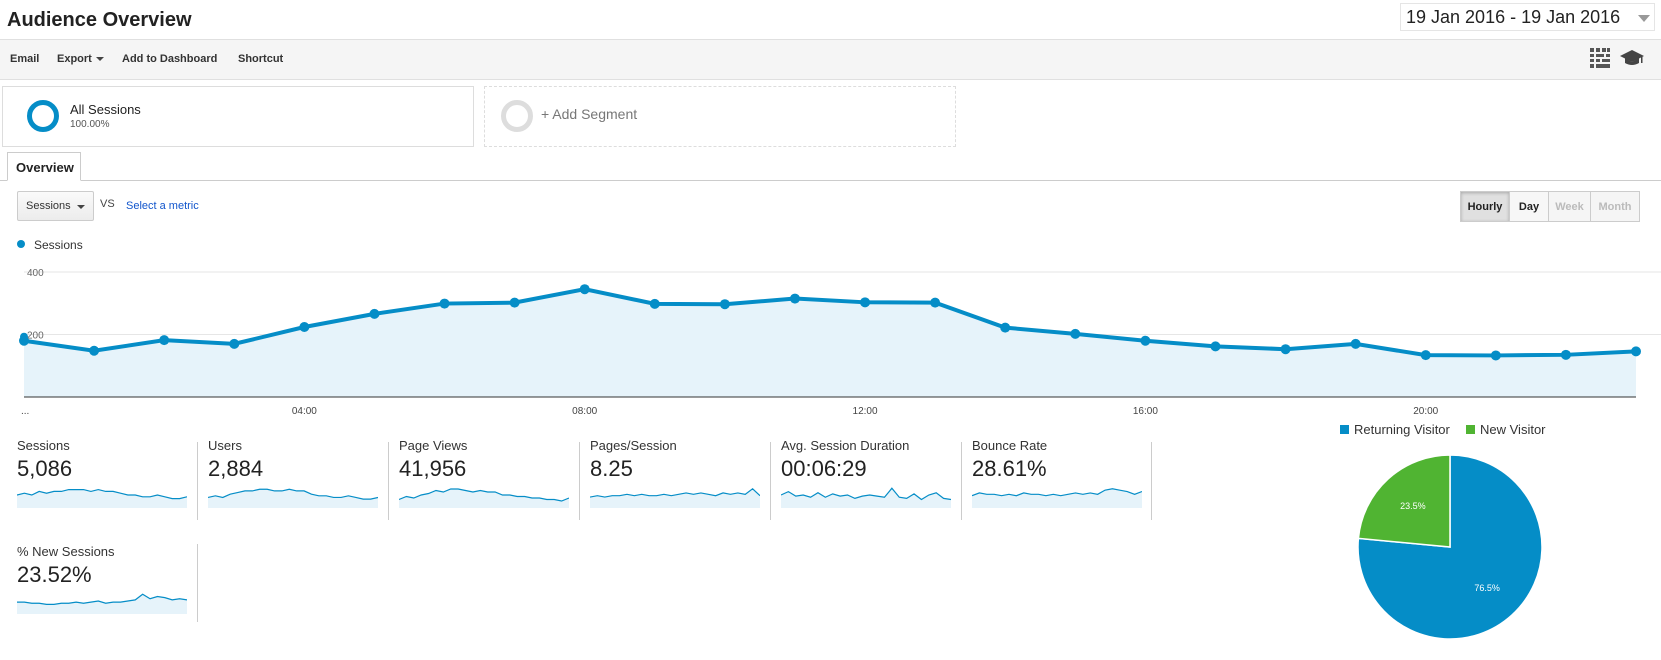 This screenshot has width=1661, height=660. What do you see at coordinates (304, 411) in the screenshot?
I see `x-tick-label: 04:00` at bounding box center [304, 411].